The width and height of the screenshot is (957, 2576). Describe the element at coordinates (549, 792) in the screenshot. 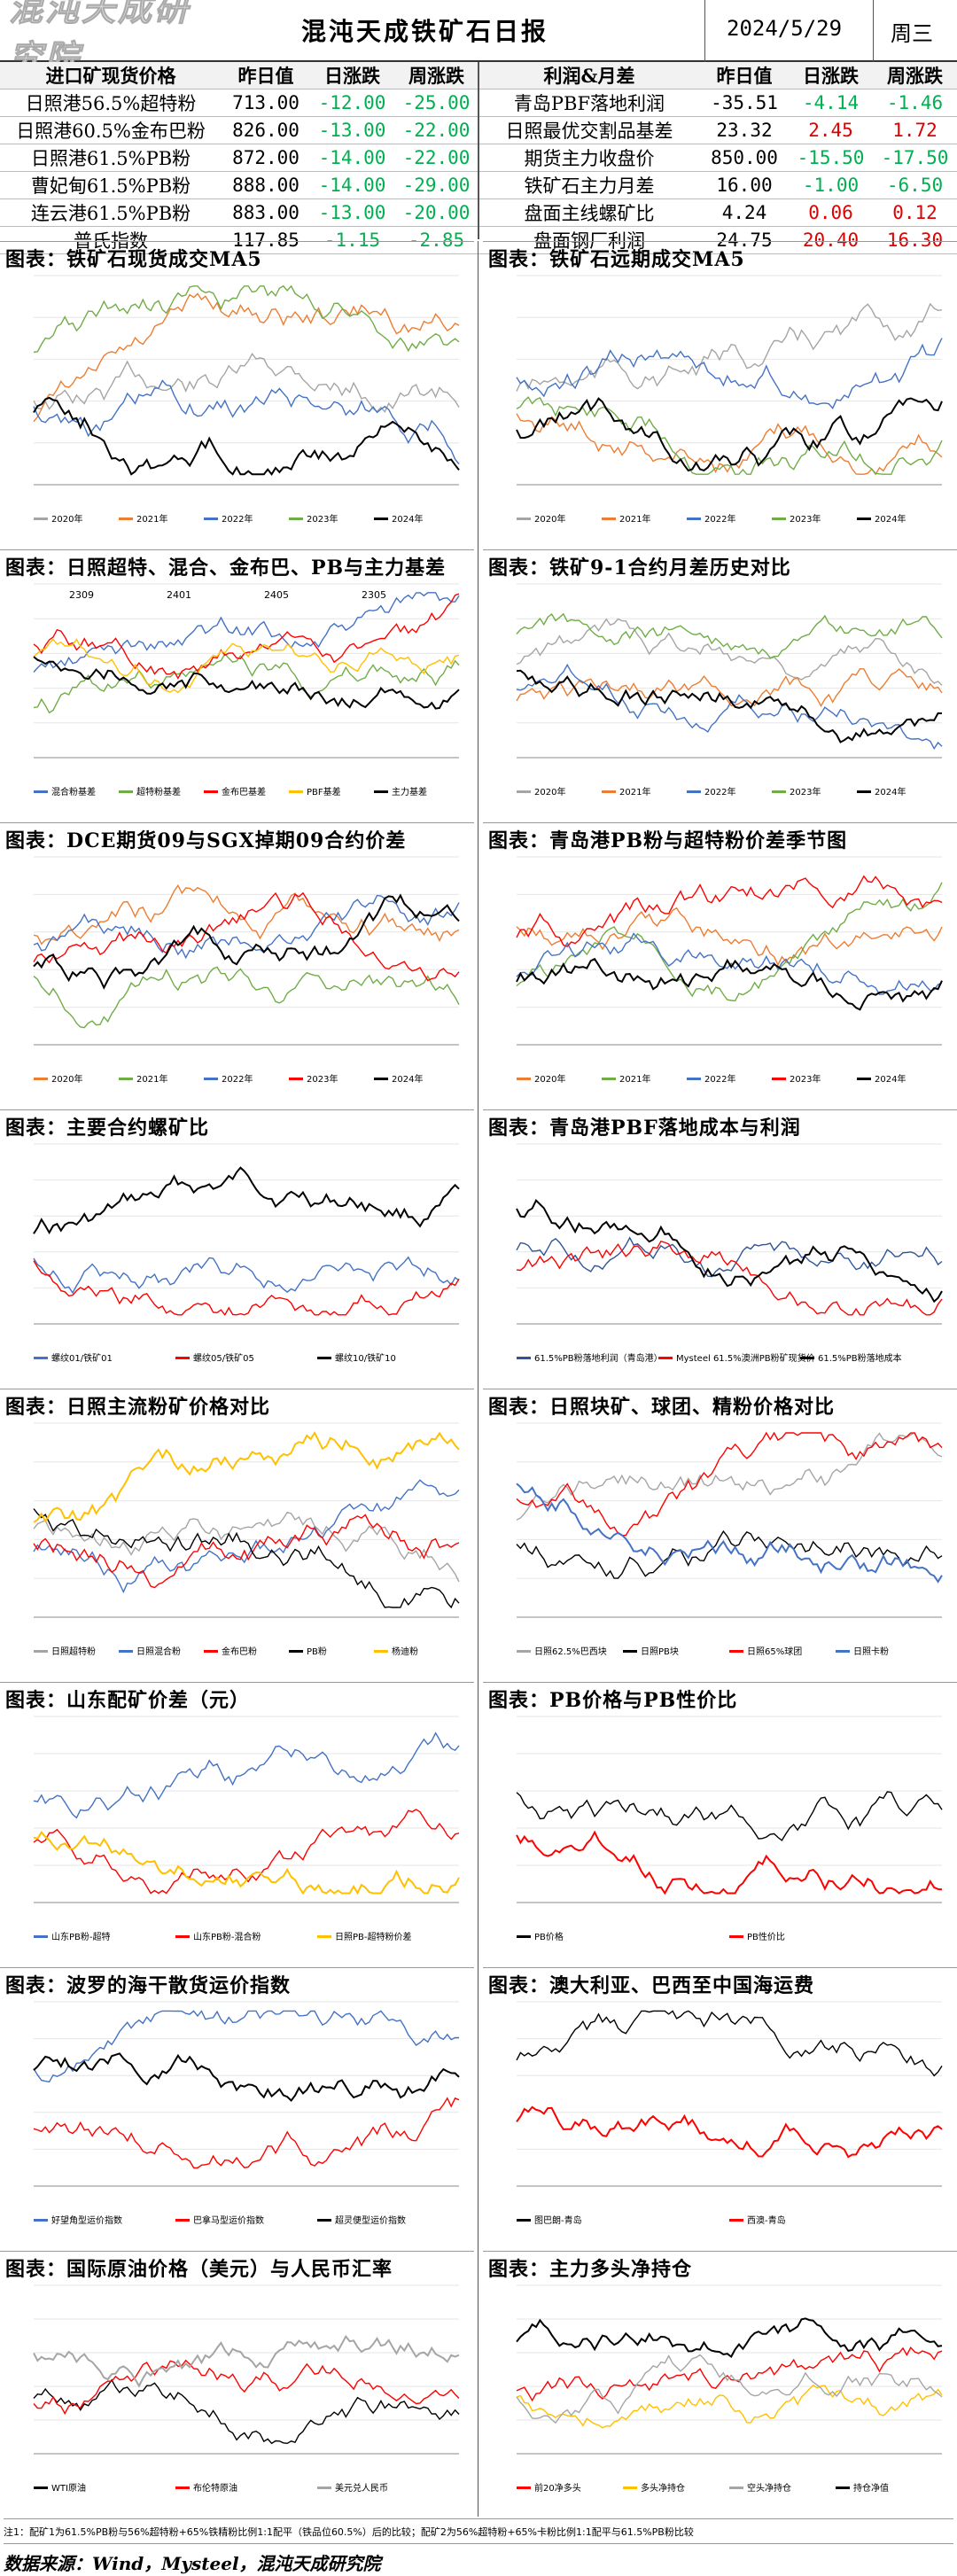

I see `legend-label: 2020年` at that location.